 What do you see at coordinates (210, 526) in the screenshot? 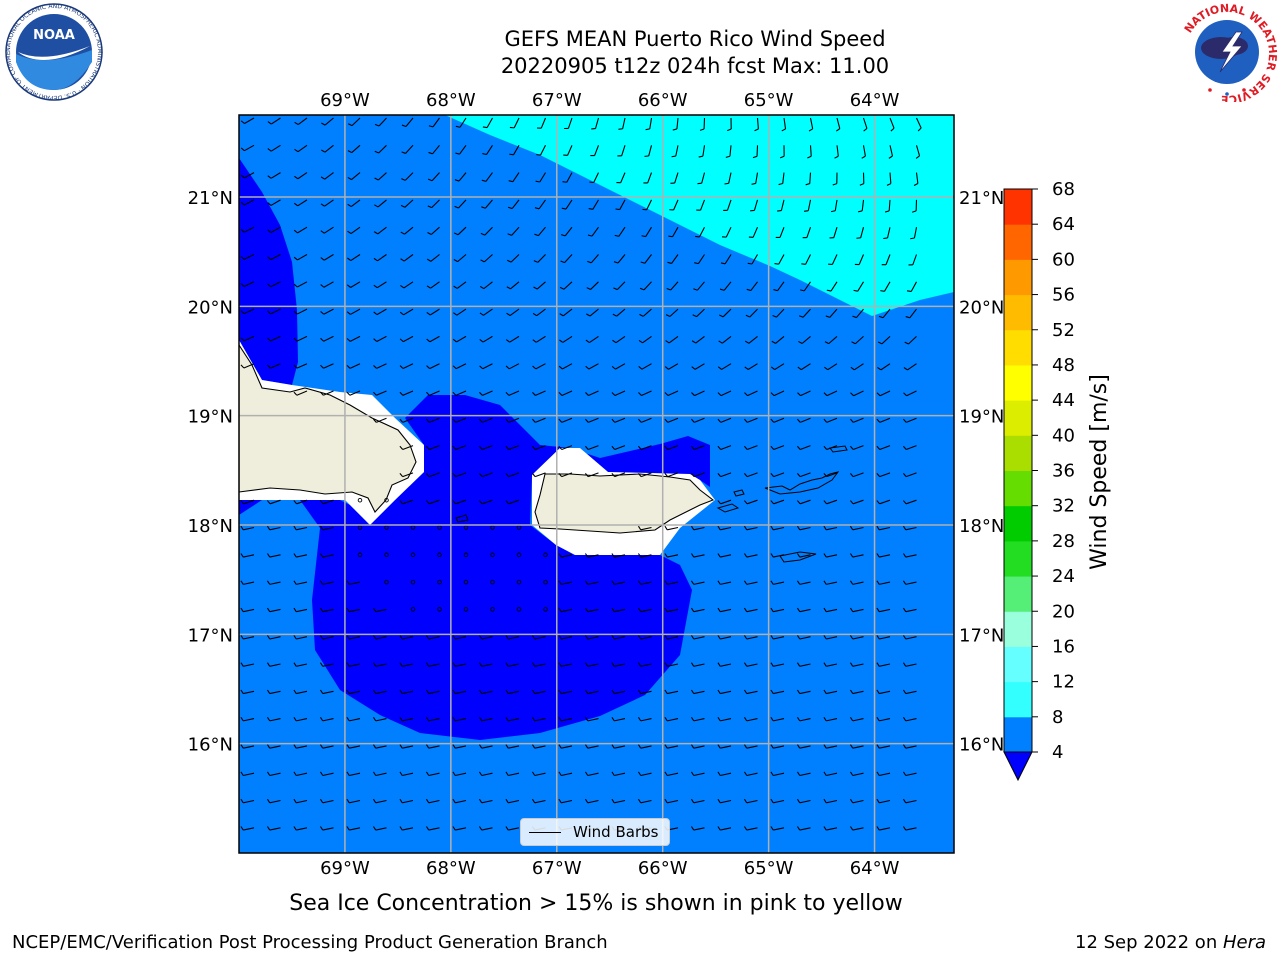
I see `lat-label-left: 18°N` at bounding box center [210, 526].